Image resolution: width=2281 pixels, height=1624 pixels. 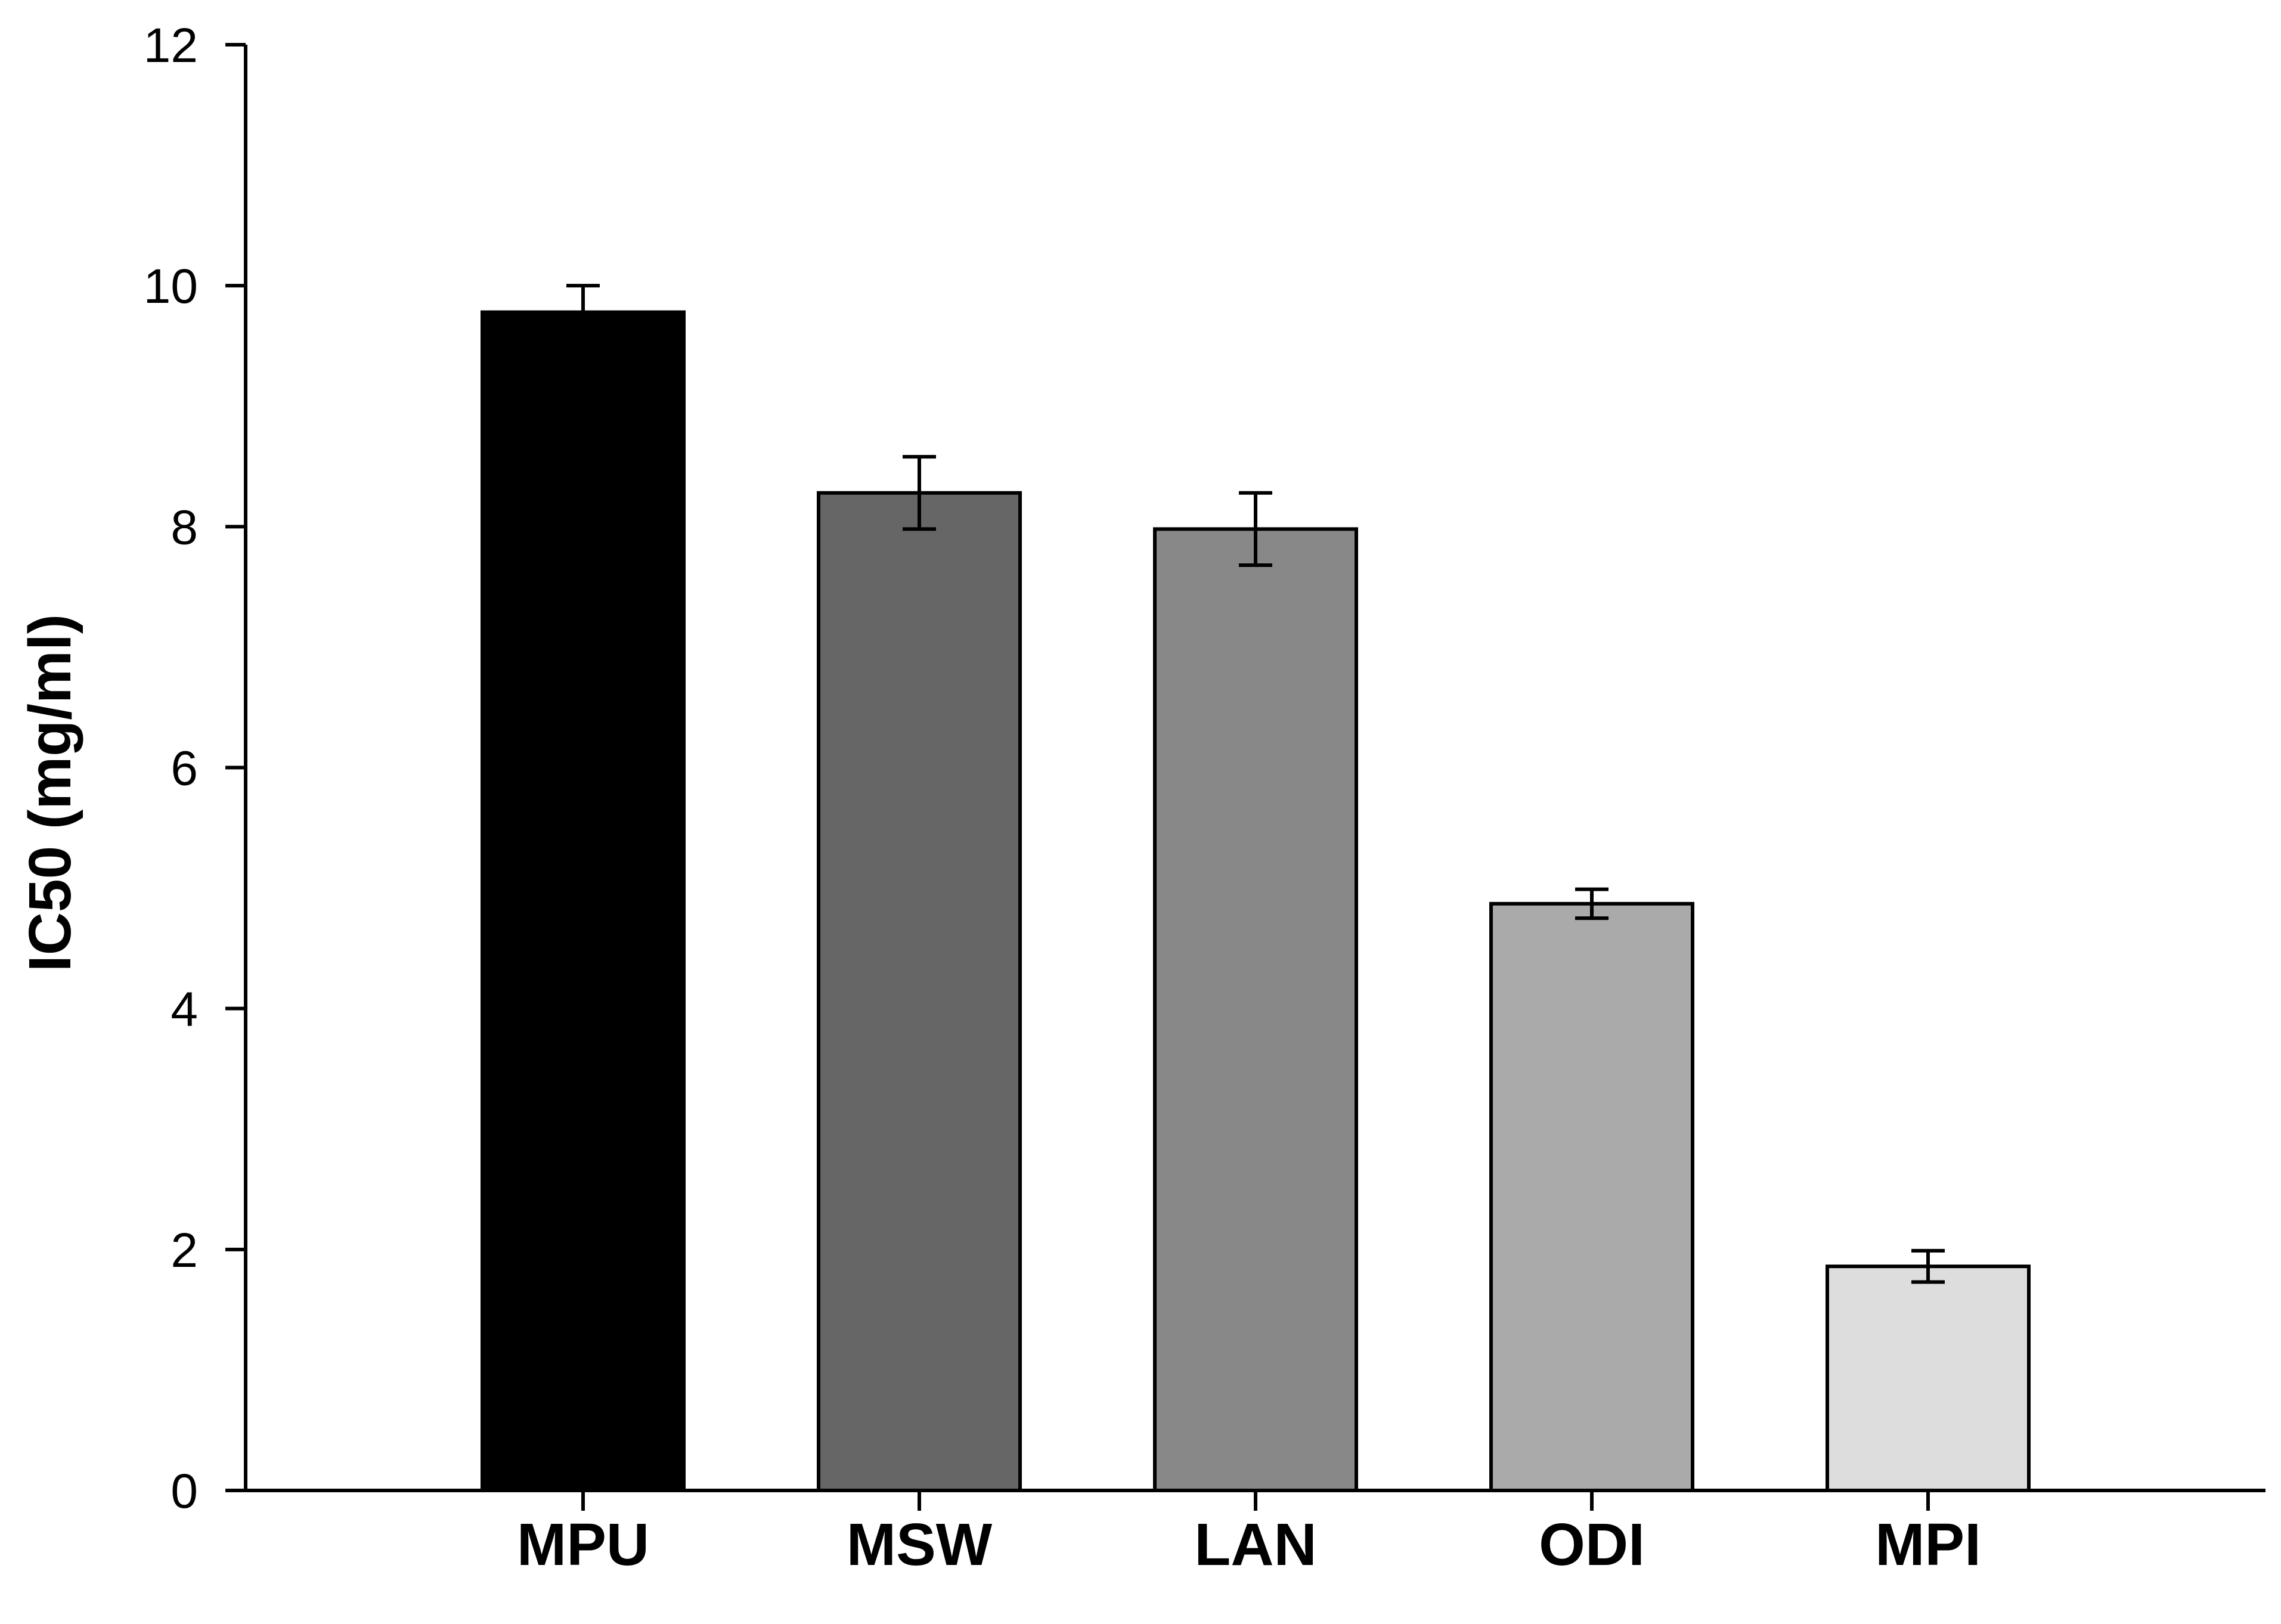 I want to click on y-tick-label: 6, so click(x=184, y=769).